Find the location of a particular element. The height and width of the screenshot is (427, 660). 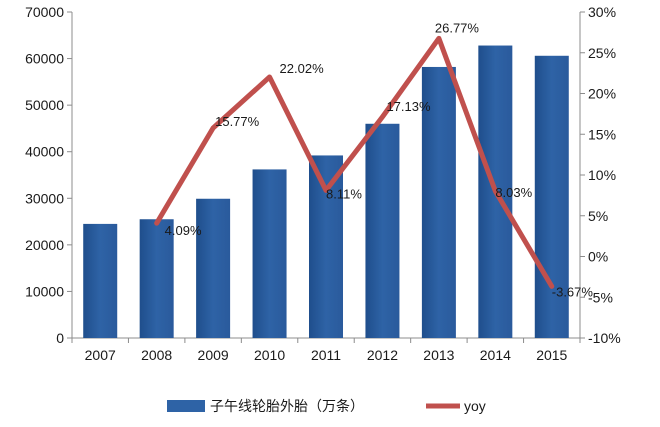

x-tick-label: 2015 is located at coordinates (551, 355).